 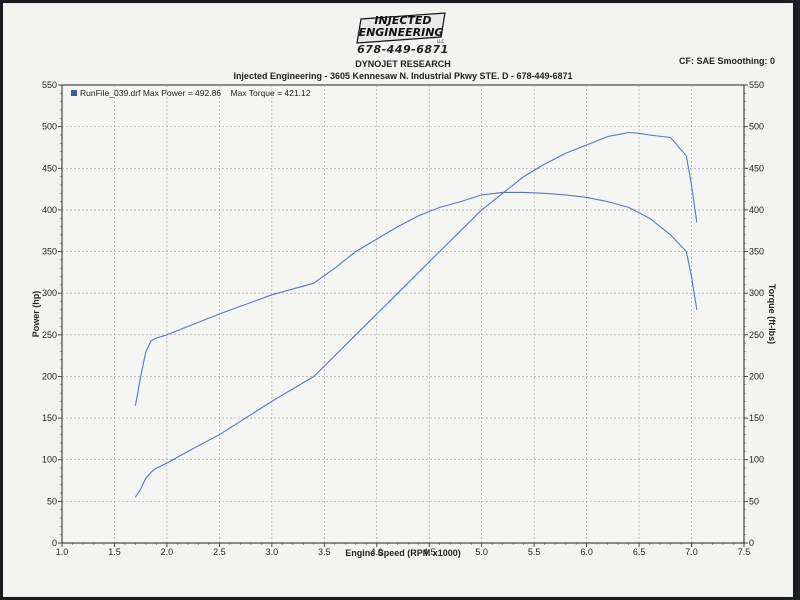 I want to click on y2-tick-label: 550, so click(x=756, y=85).